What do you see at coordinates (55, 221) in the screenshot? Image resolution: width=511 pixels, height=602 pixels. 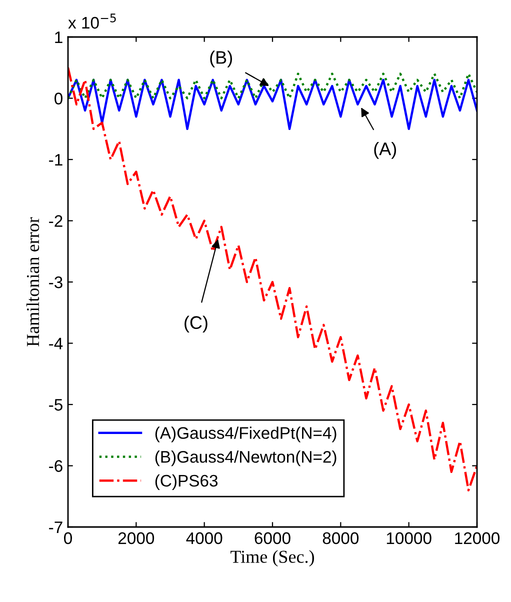 I see `y-tick-label: -2` at bounding box center [55, 221].